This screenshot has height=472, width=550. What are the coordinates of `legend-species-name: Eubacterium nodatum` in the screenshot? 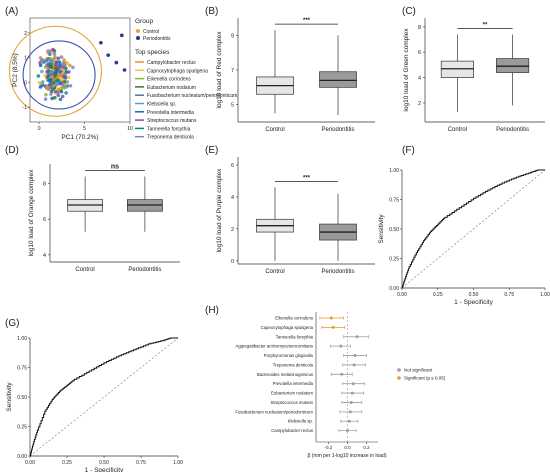 It's located at (171, 88).